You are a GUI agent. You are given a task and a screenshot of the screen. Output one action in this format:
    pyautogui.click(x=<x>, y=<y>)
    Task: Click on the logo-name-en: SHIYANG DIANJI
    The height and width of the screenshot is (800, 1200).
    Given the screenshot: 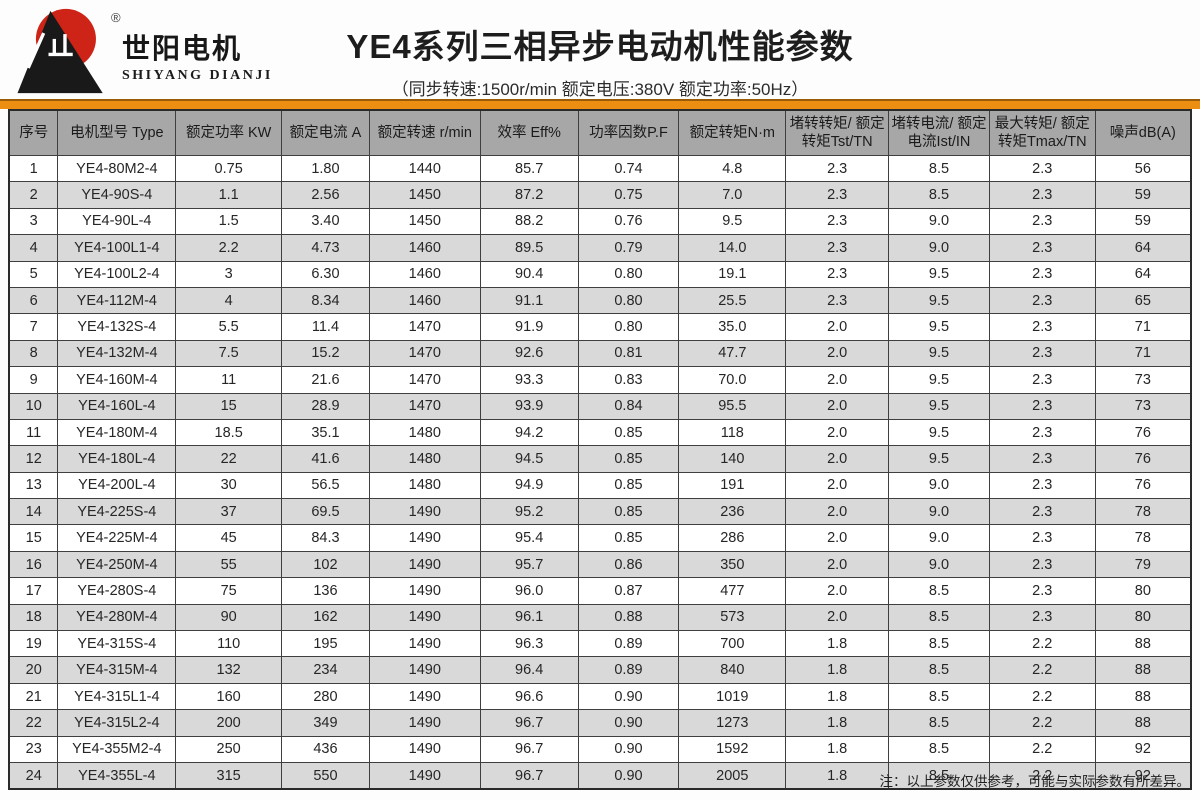 What is the action you would take?
    pyautogui.click(x=197, y=75)
    